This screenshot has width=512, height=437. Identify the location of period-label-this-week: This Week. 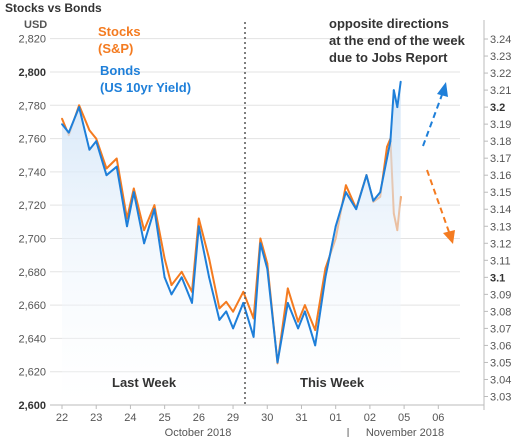
(332, 382).